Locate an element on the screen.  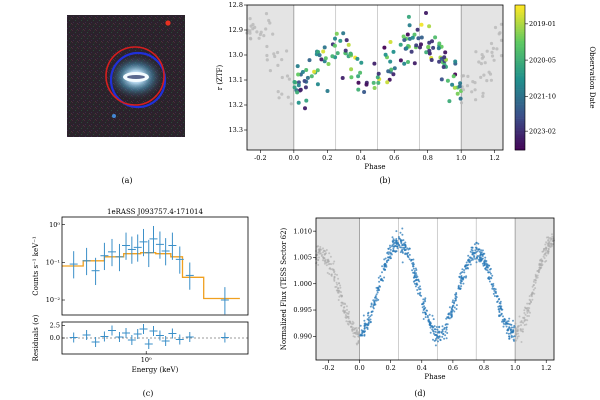
y-tick-label: 12.9 is located at coordinates (236, 30).